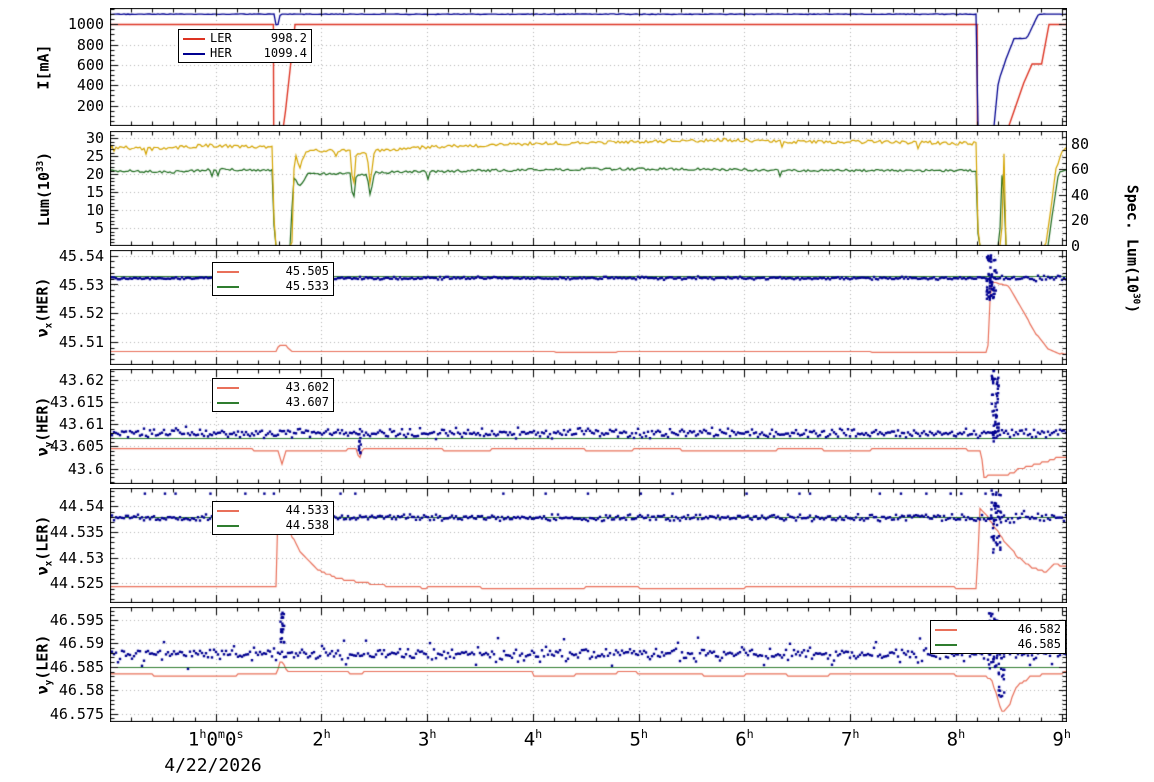  What do you see at coordinates (588, 67) in the screenshot?
I see `plot-canvas-beam-current` at bounding box center [588, 67].